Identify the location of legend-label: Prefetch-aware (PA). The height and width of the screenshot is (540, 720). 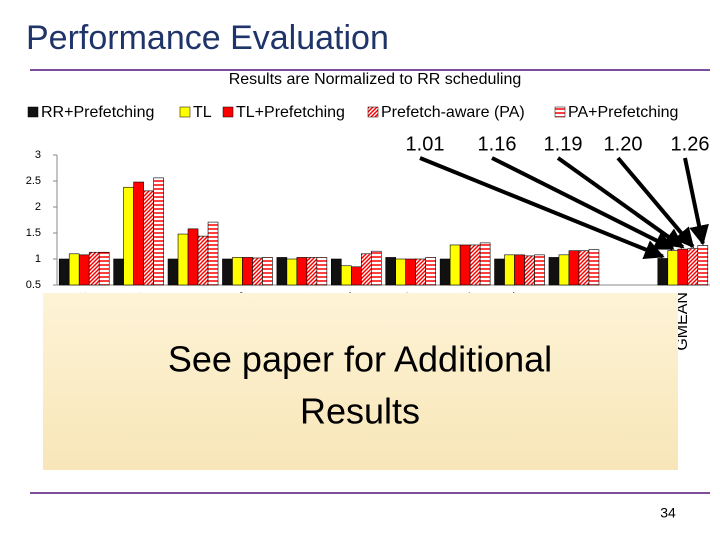
(453, 112).